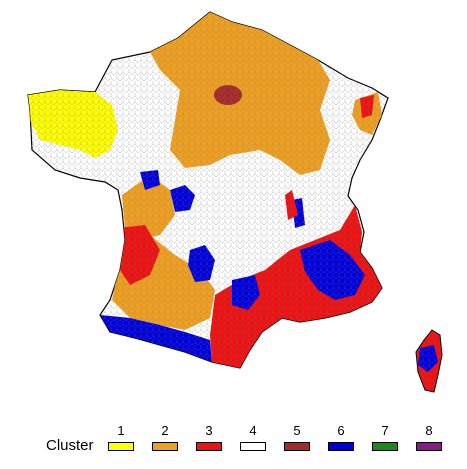 The width and height of the screenshot is (467, 469). What do you see at coordinates (165, 440) in the screenshot?
I see `legend-item-2: 2` at bounding box center [165, 440].